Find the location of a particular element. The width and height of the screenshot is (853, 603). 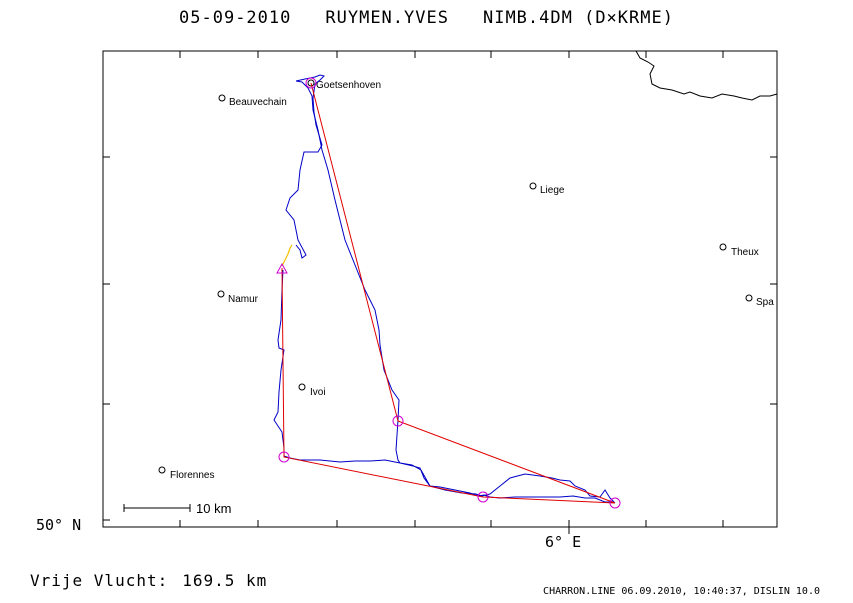

town-label-namur: Namur is located at coordinates (243, 299).